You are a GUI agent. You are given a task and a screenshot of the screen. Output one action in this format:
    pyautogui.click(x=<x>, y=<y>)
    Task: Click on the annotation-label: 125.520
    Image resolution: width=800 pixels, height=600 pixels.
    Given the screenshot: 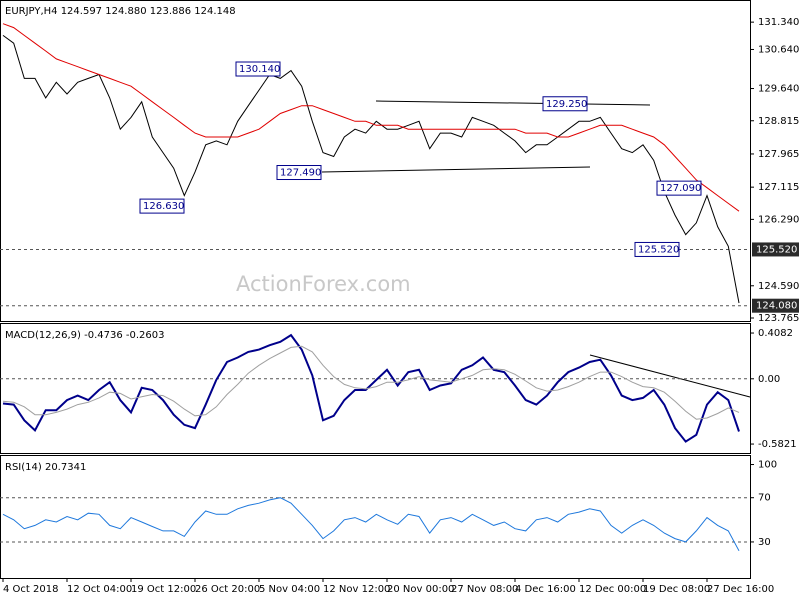 What is the action you would take?
    pyautogui.click(x=658, y=249)
    